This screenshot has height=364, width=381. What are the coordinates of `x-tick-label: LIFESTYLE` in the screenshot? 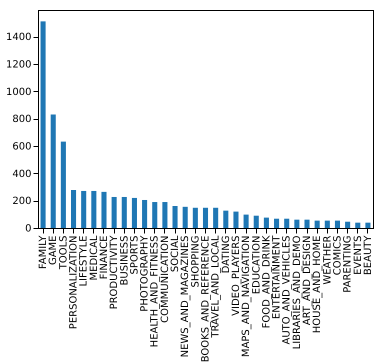 It's located at (84, 261).